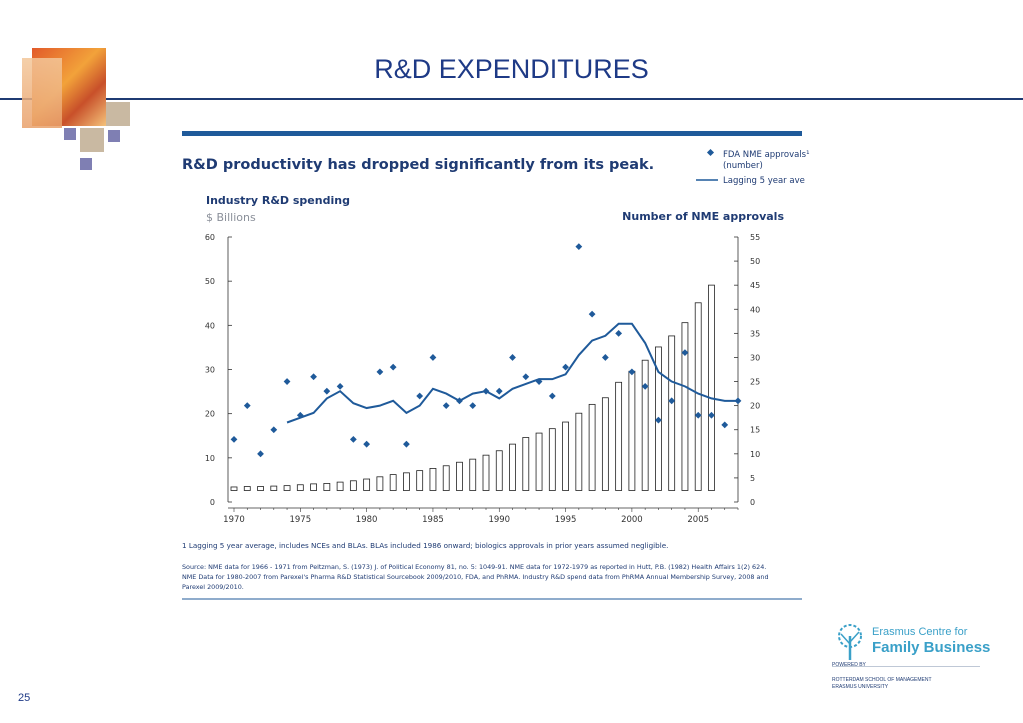  What do you see at coordinates (433, 520) in the screenshot?
I see `x-tick-label: 1985` at bounding box center [433, 520].